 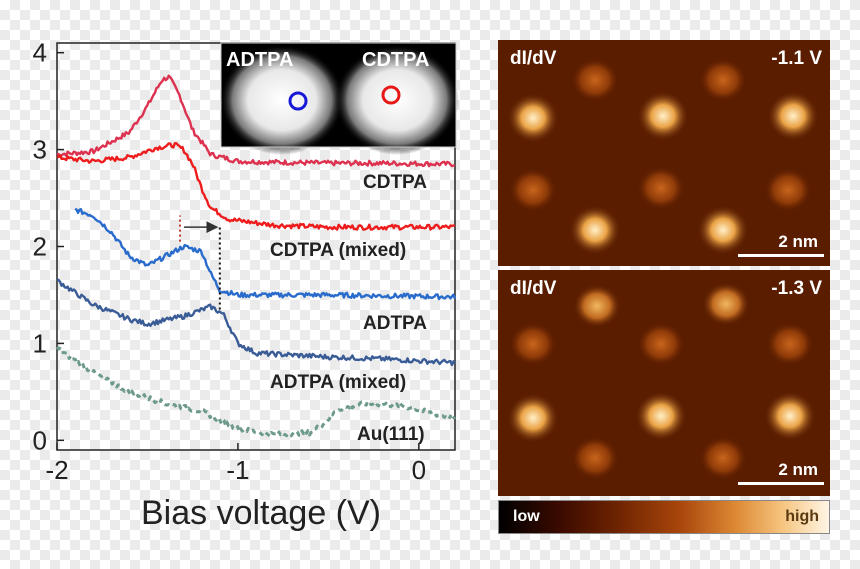 What do you see at coordinates (338, 382) in the screenshot?
I see `series-label: ADTPA (mixed)` at bounding box center [338, 382].